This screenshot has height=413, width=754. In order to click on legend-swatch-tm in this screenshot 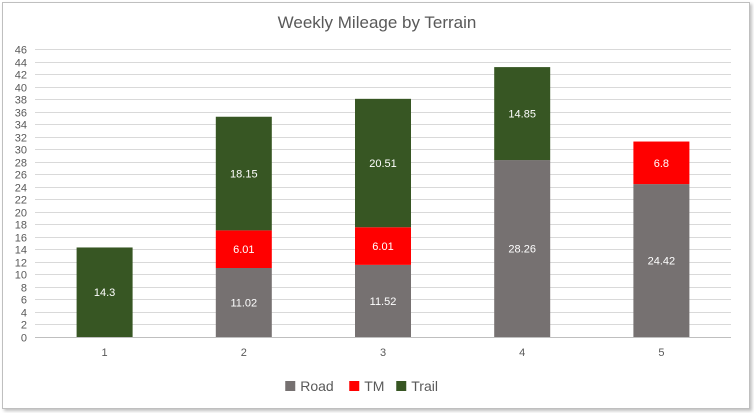, I will do `click(354, 386)`.